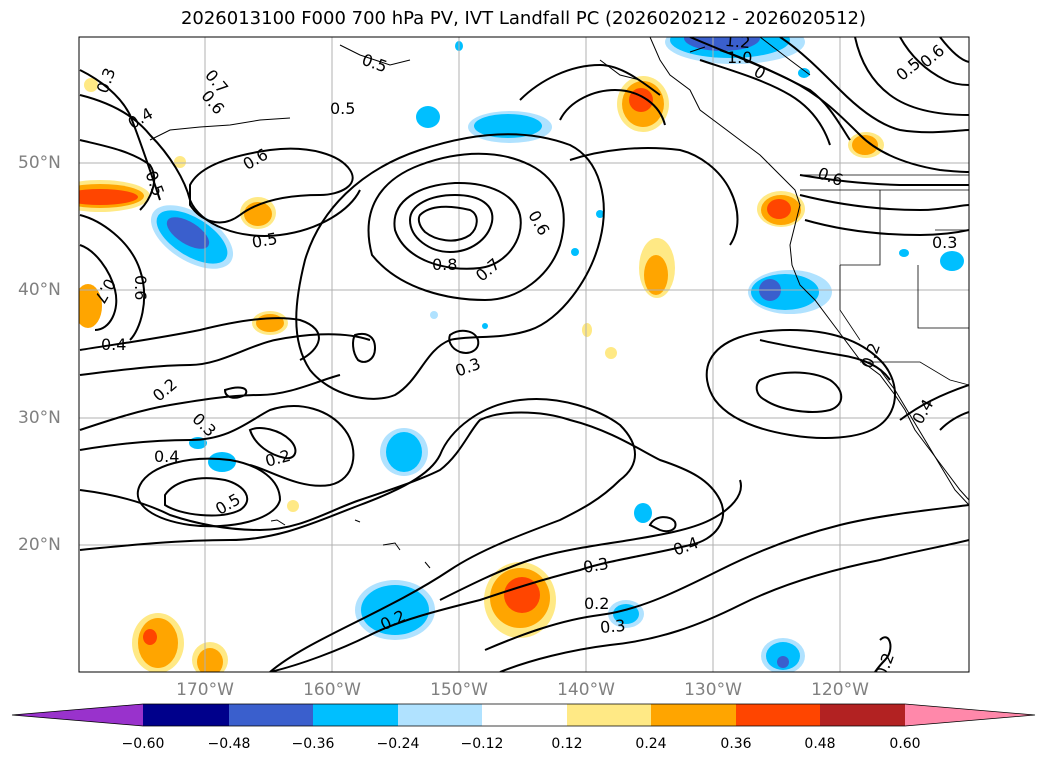 This screenshot has width=1047, height=765. What do you see at coordinates (444, 264) in the screenshot?
I see `contour-label: 0.8` at bounding box center [444, 264].